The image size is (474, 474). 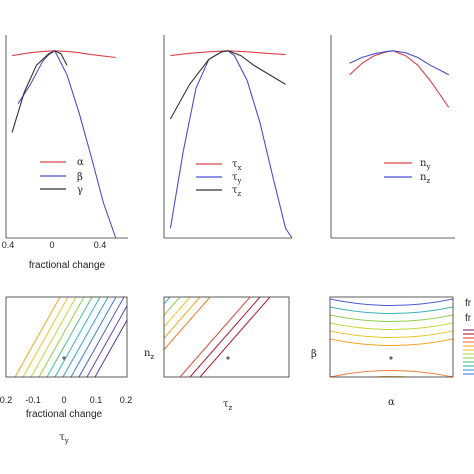 I want to click on legend-label: α, so click(x=80, y=162).